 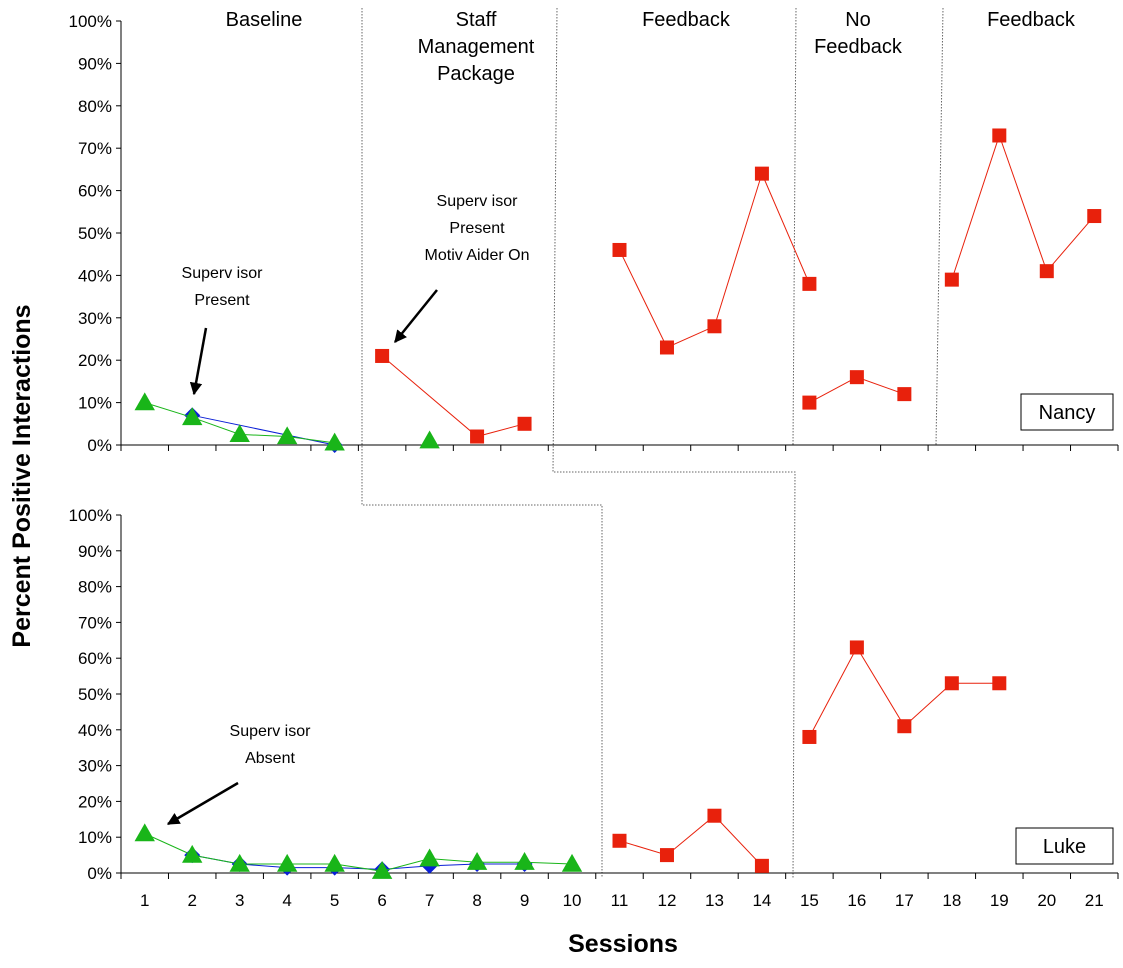 What do you see at coordinates (95, 551) in the screenshot?
I see `luke-y-tick-label: 90%` at bounding box center [95, 551].